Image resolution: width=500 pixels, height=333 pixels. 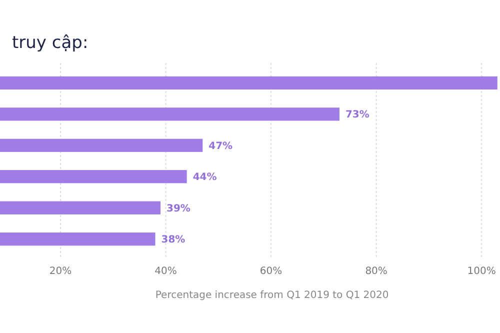 I want to click on x-tick-label: 20%, so click(x=60, y=271).